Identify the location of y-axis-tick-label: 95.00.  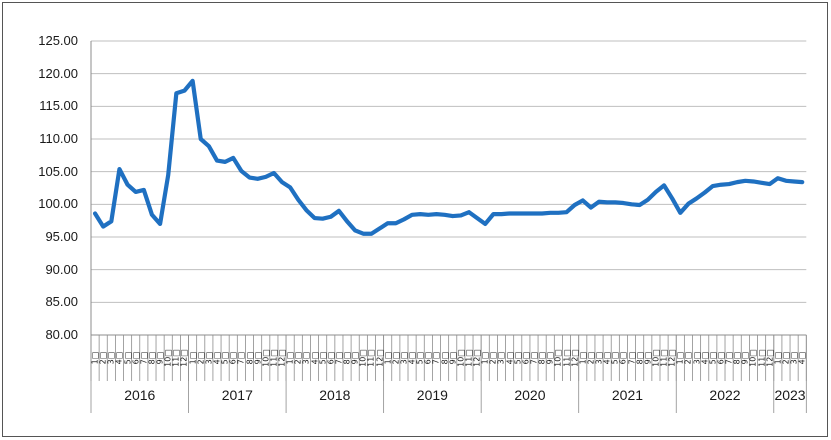
(61, 236).